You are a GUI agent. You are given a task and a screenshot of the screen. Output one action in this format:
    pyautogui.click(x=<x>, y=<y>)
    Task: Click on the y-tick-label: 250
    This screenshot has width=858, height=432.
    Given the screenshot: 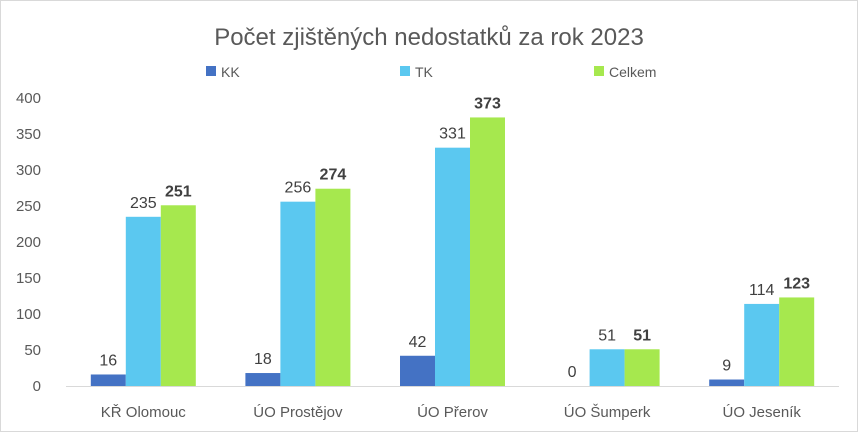 What is the action you would take?
    pyautogui.click(x=28, y=206)
    